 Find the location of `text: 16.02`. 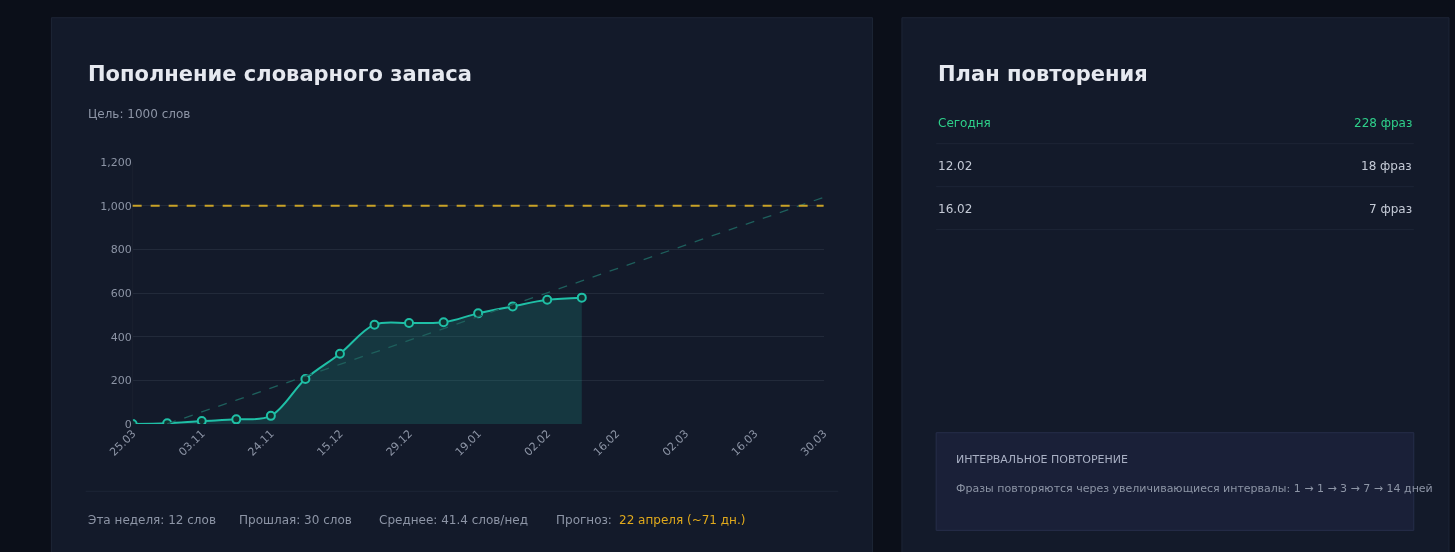

text: 16.02 is located at coordinates (955, 209).